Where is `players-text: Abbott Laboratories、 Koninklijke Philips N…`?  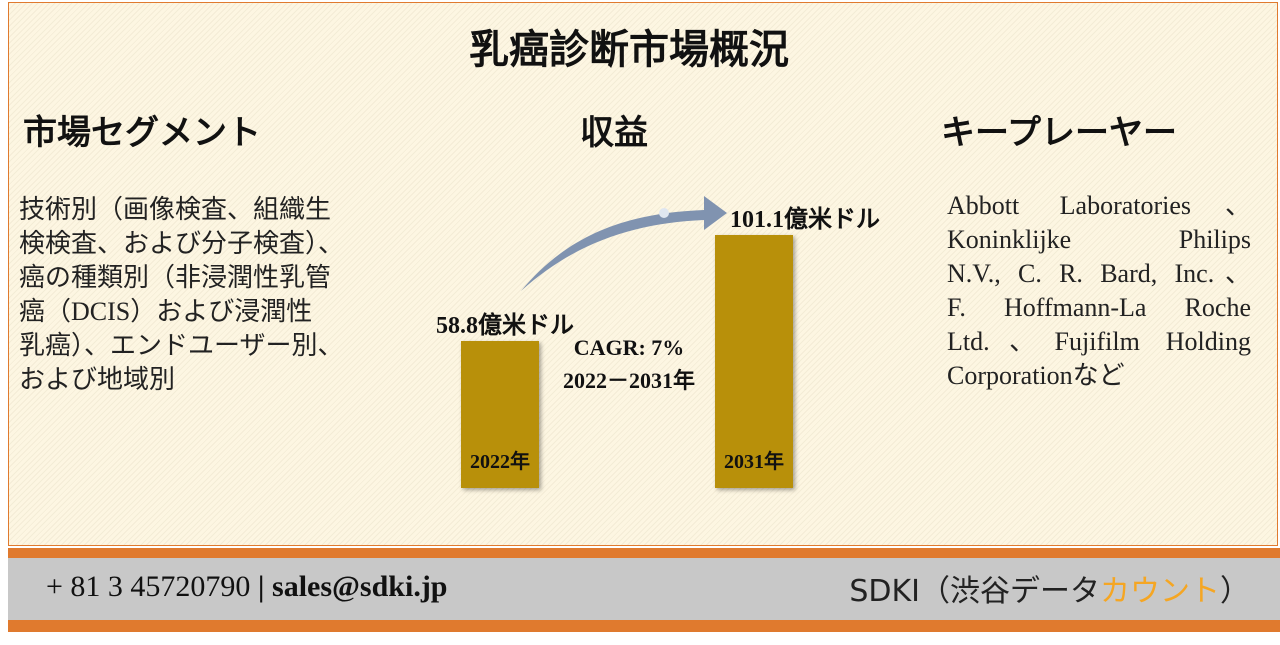
players-text: Abbott Laboratories、 Koninklijke Philips N… is located at coordinates (1099, 291).